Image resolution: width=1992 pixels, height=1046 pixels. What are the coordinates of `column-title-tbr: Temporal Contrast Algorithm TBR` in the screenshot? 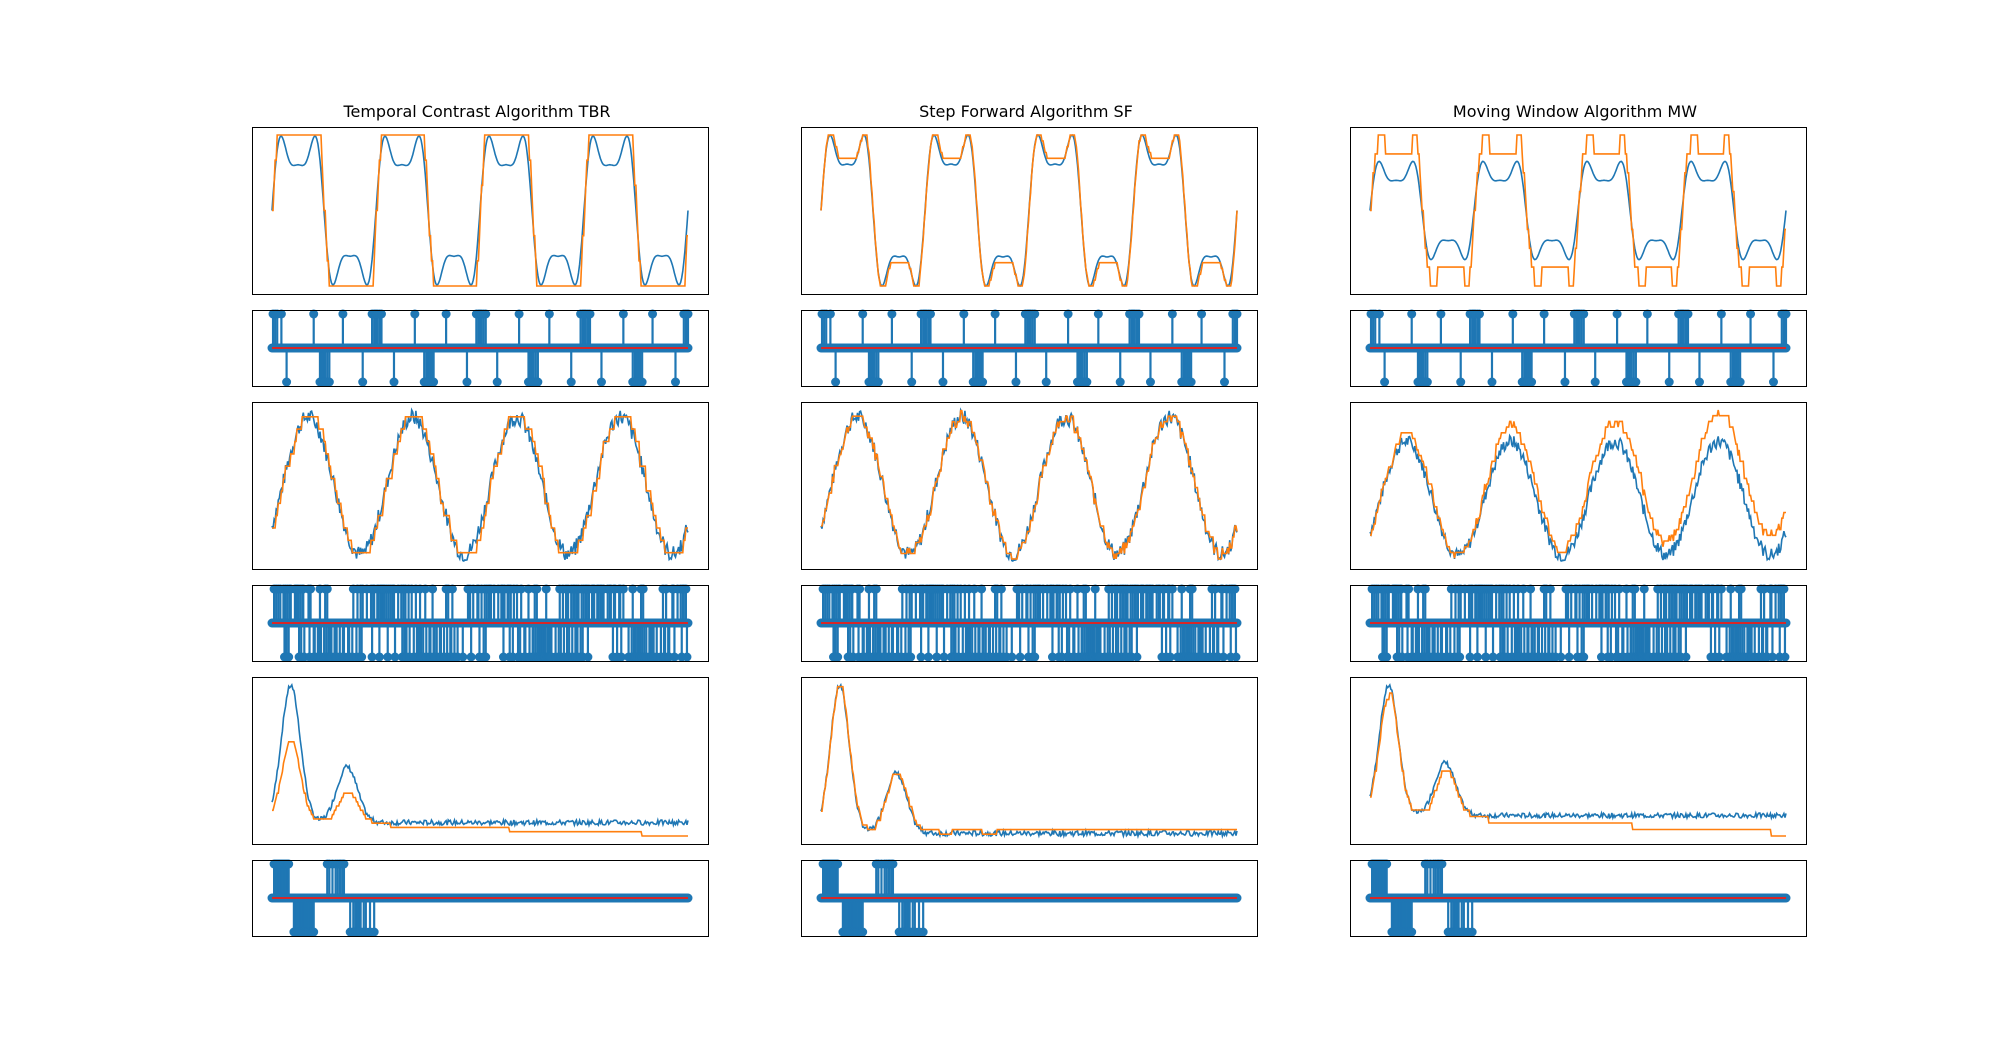 It's located at (476, 111).